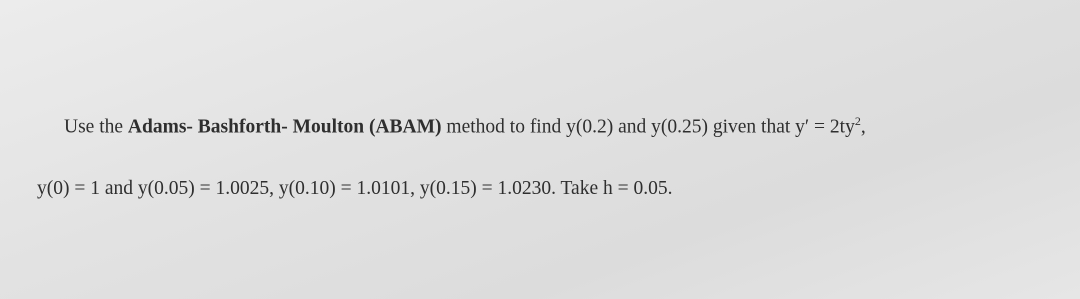  I want to click on text: Use the, so click(96, 127).